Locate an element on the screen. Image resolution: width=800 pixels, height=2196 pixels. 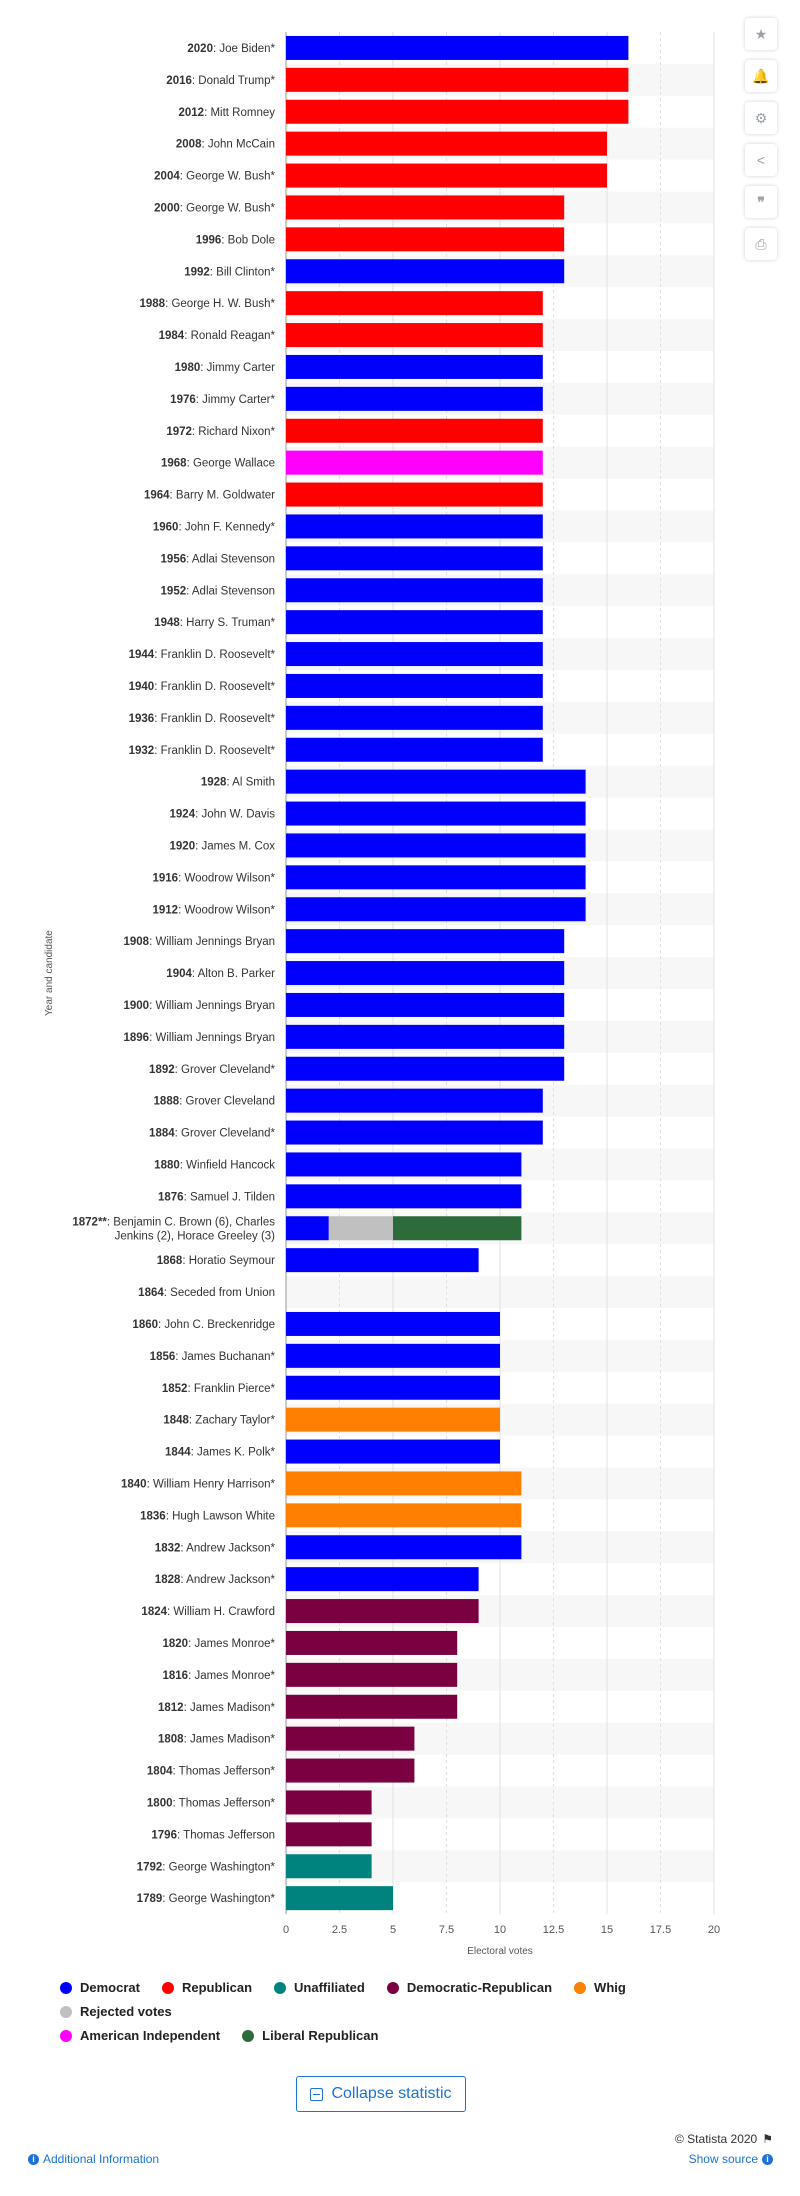
y-tick-label: 1960: John F. Kennedy* is located at coordinates (214, 527).